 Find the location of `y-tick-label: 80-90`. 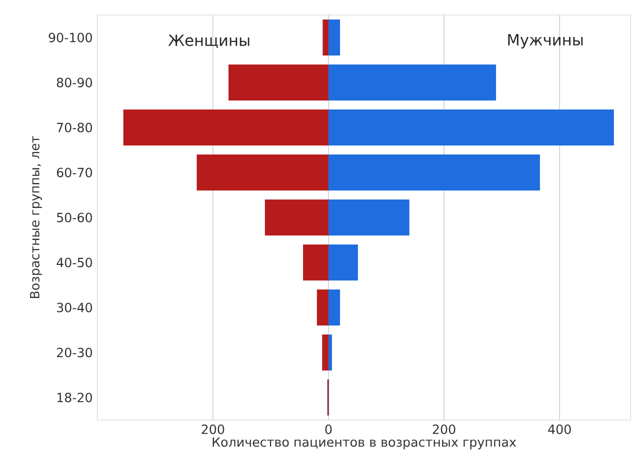

y-tick-label: 80-90 is located at coordinates (74, 83).